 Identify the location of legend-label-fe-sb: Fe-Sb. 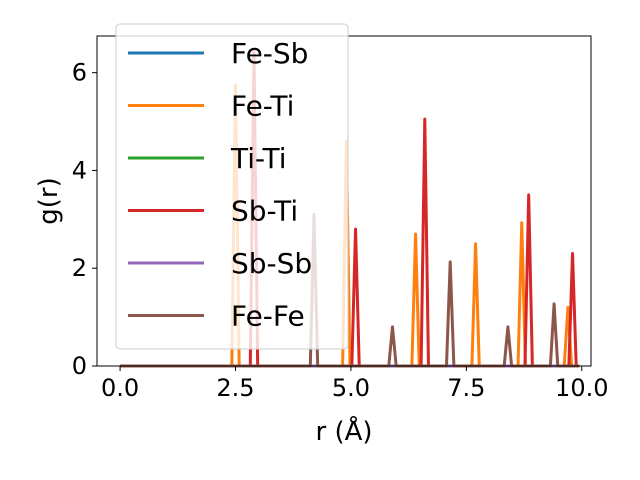
(269, 53).